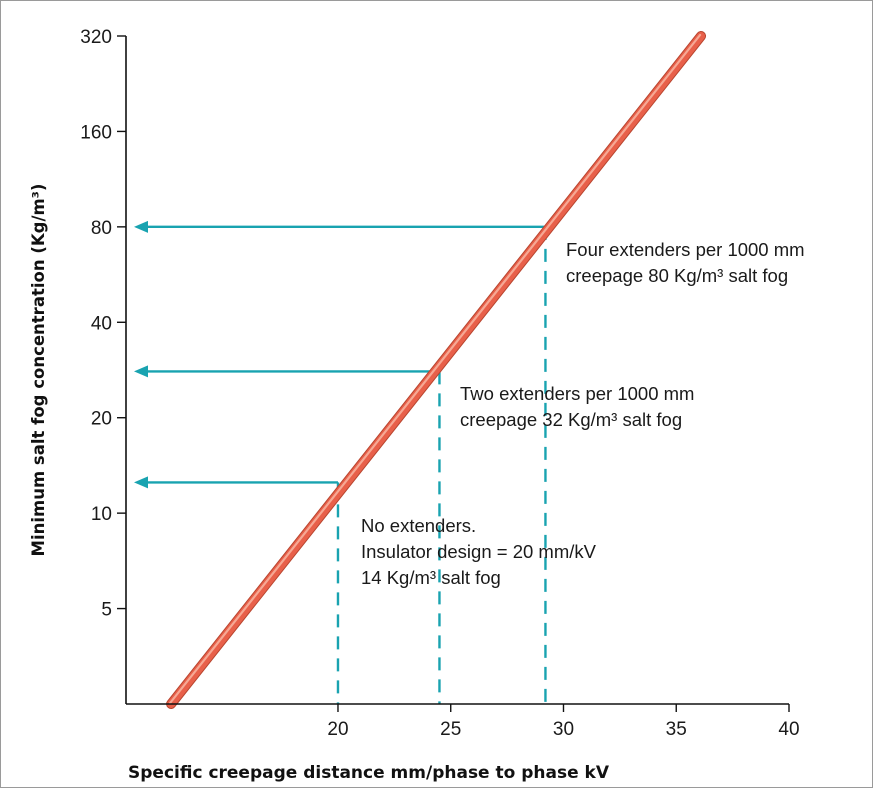  I want to click on annotation-two-line-2: creepage 32 Kg/m³ salt fog, so click(571, 419).